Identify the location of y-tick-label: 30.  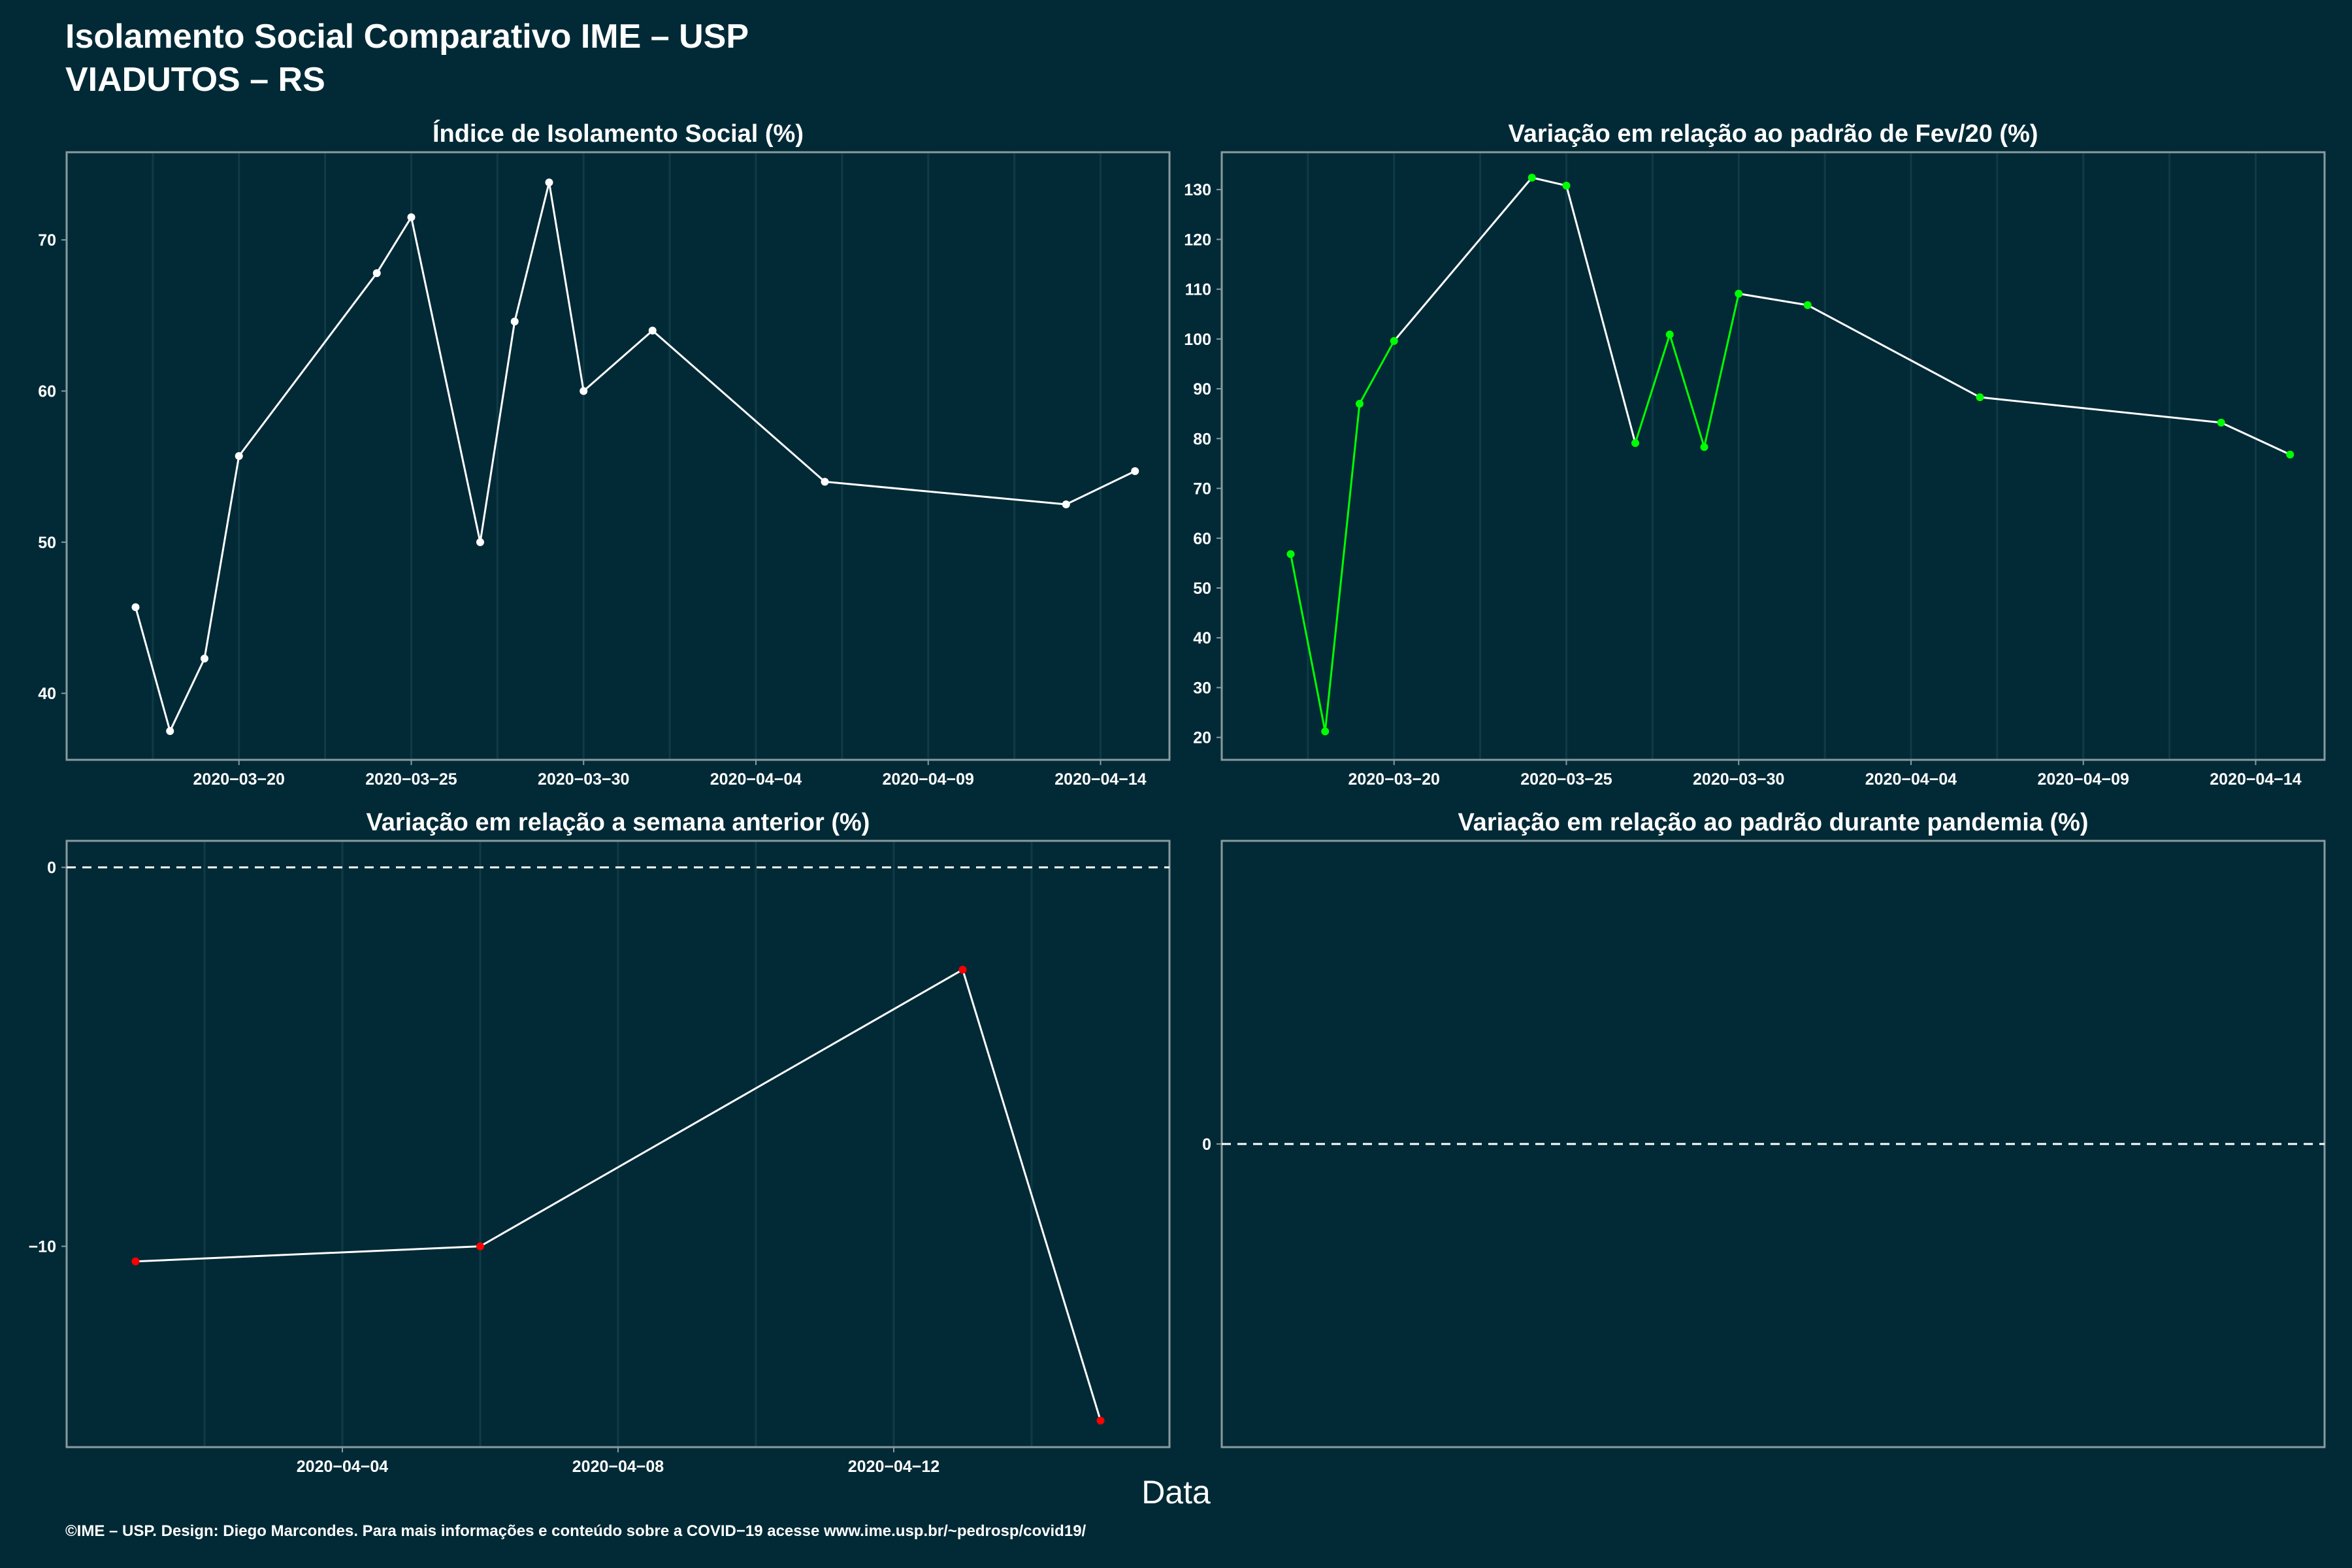
(1202, 688).